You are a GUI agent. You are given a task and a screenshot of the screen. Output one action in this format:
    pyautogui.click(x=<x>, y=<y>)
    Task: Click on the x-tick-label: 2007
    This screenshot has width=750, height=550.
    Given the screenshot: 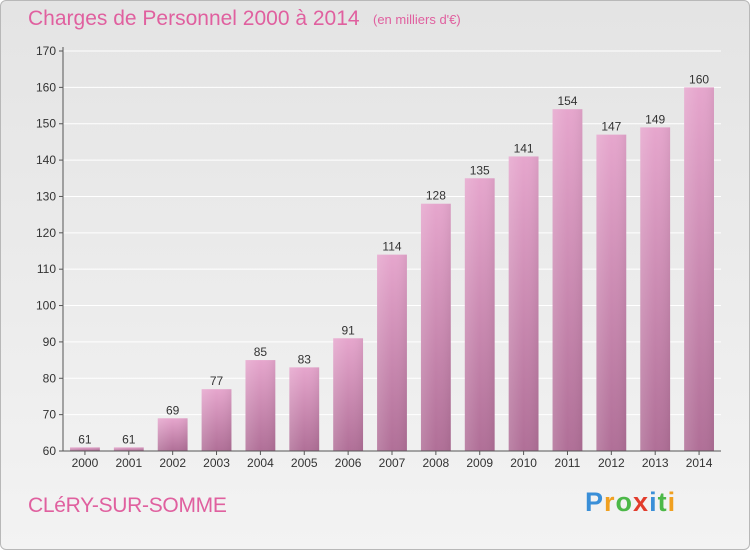 What is the action you would take?
    pyautogui.click(x=392, y=463)
    